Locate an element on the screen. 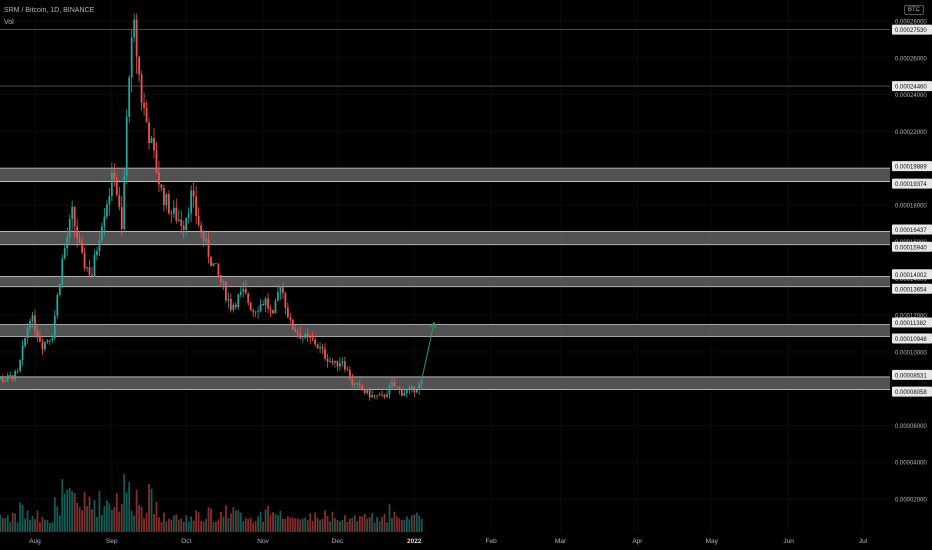 The height and width of the screenshot is (550, 932). price-tag-label: 0.00013654 is located at coordinates (911, 290).